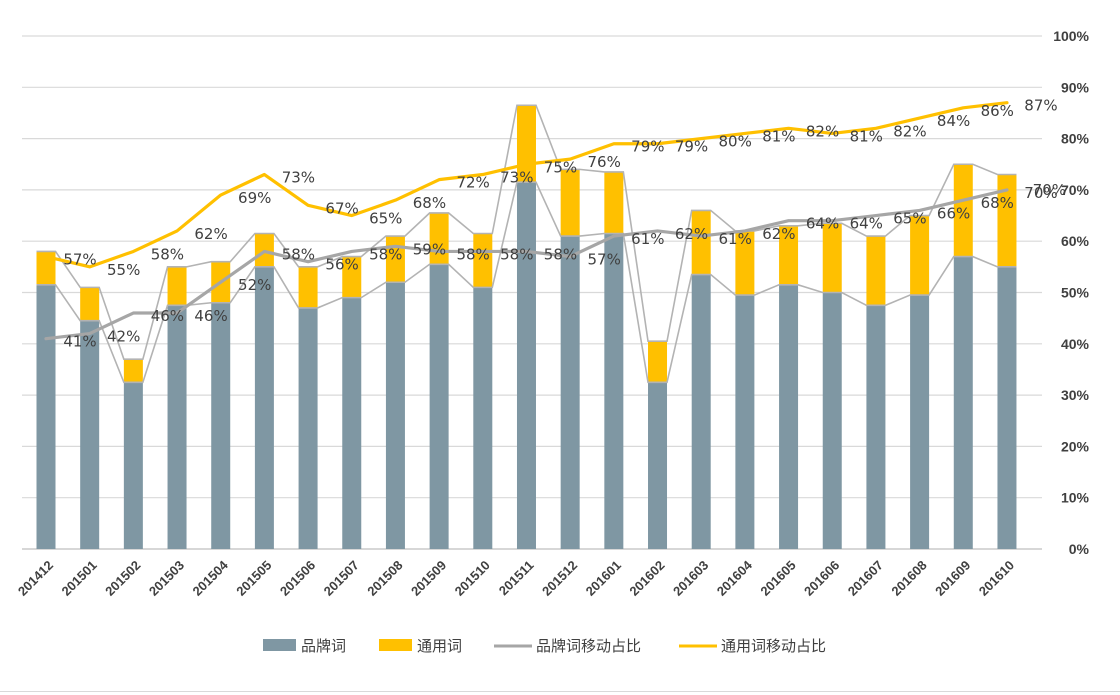  Describe the element at coordinates (428, 578) in the screenshot. I see `x-tick-label: 201509` at that location.